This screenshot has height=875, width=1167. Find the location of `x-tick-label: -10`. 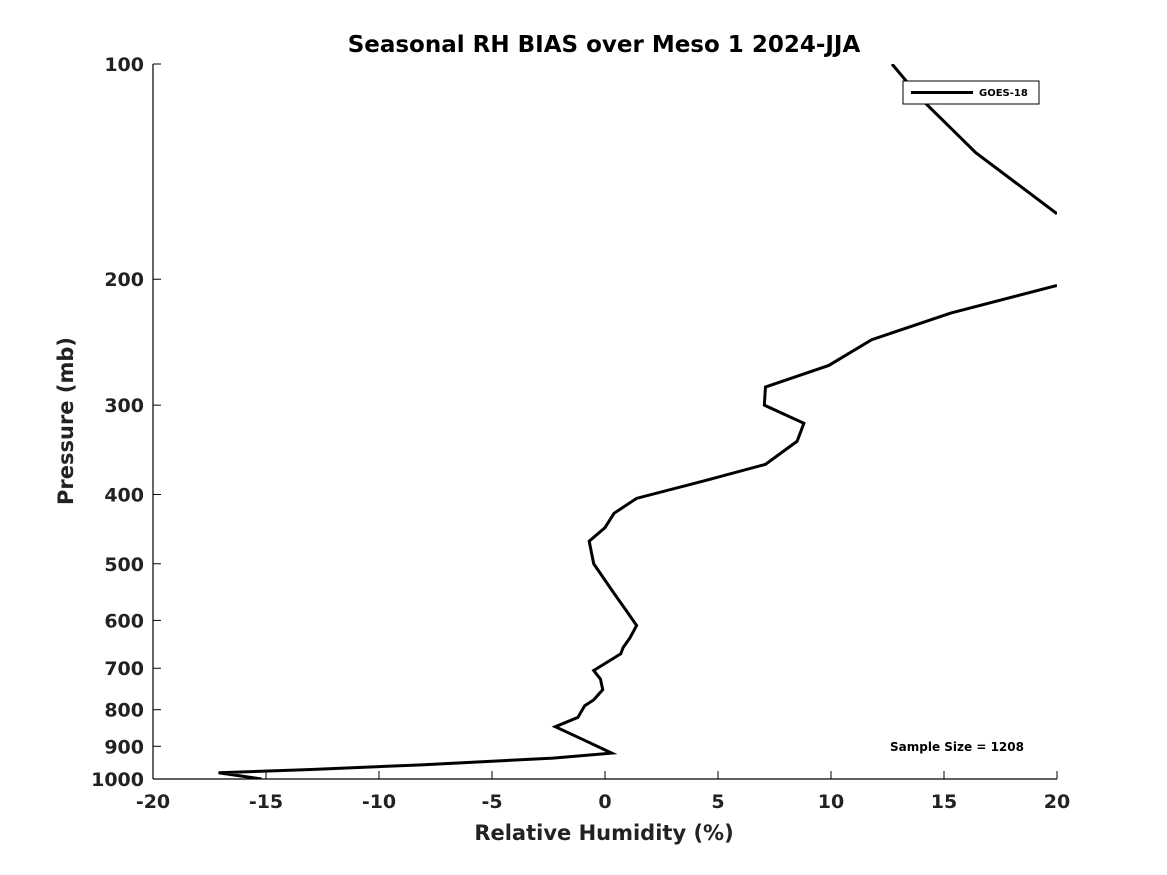

x-tick-label: -10 is located at coordinates (379, 802).